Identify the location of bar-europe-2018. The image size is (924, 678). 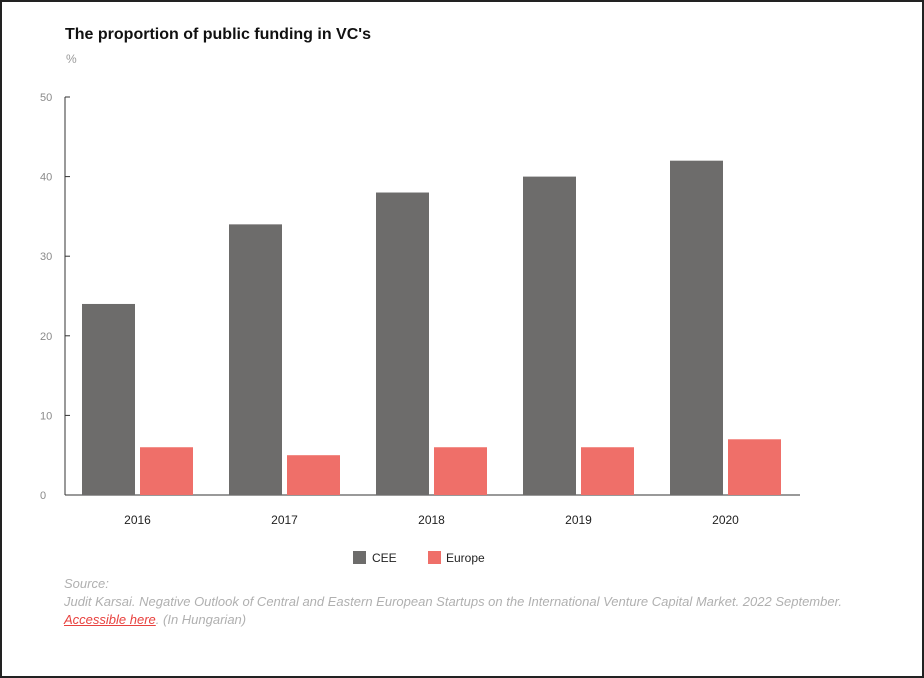
(460, 471).